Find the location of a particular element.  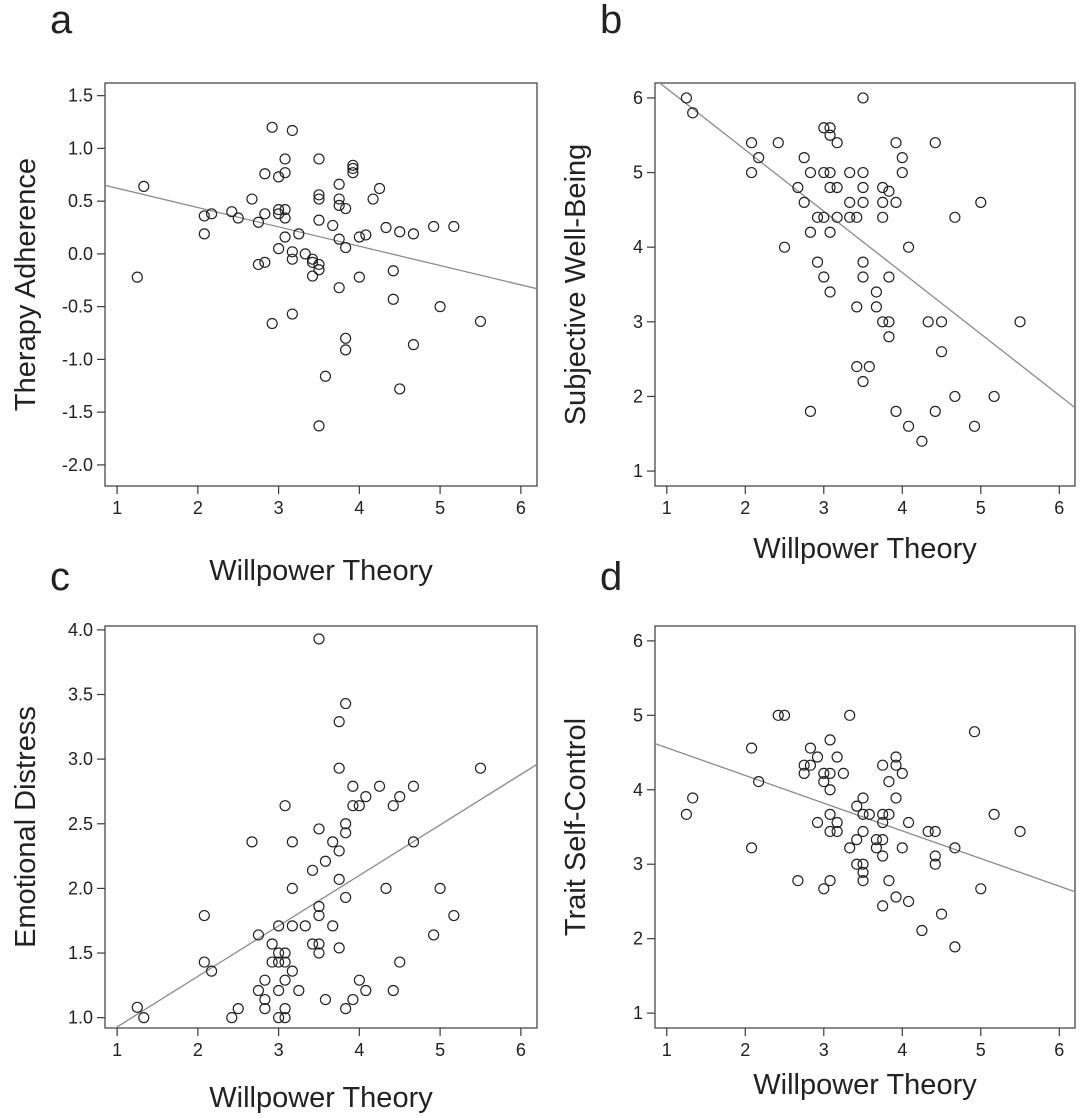

y-tick-label: 1.0 is located at coordinates (80, 148).